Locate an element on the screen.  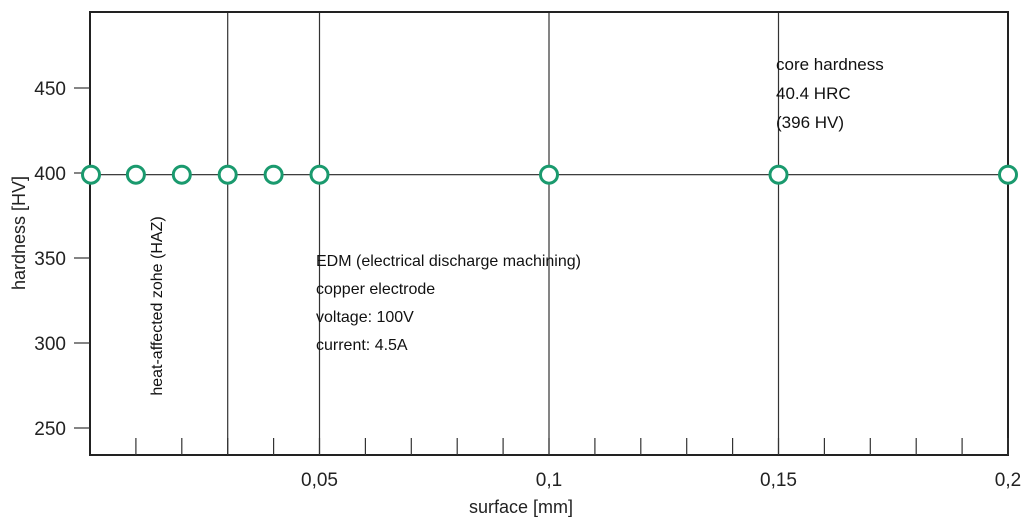
x-tick-label: 0,1 is located at coordinates (549, 480).